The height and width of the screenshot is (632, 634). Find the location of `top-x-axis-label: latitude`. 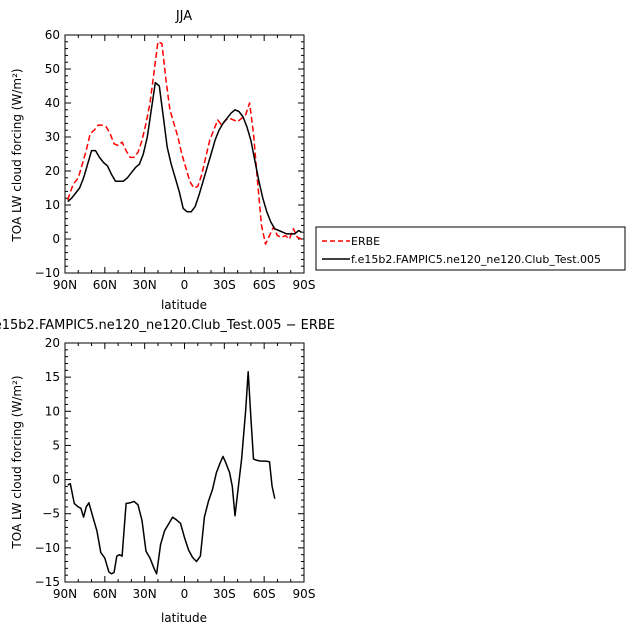

top-x-axis-label: latitude is located at coordinates (184, 305).